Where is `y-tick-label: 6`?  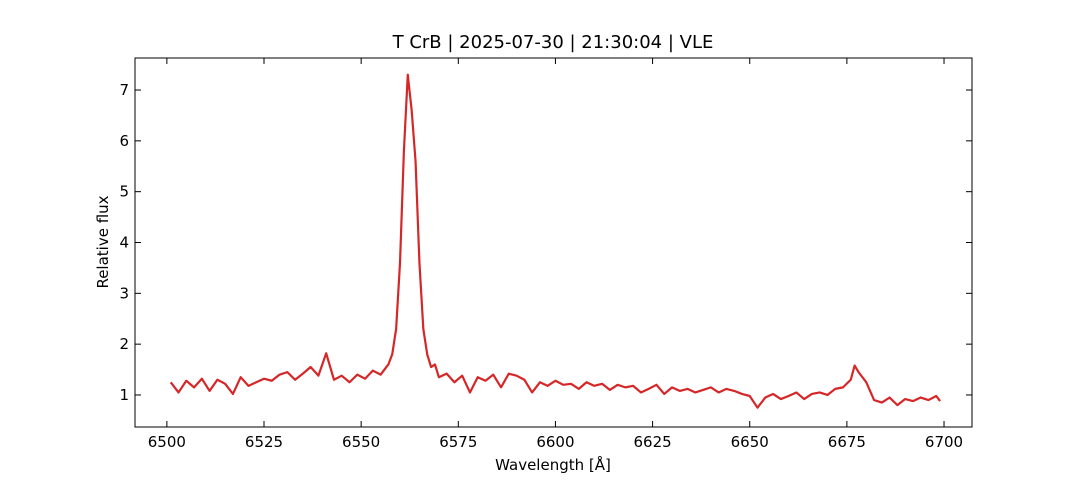
y-tick-label: 6 is located at coordinates (124, 141).